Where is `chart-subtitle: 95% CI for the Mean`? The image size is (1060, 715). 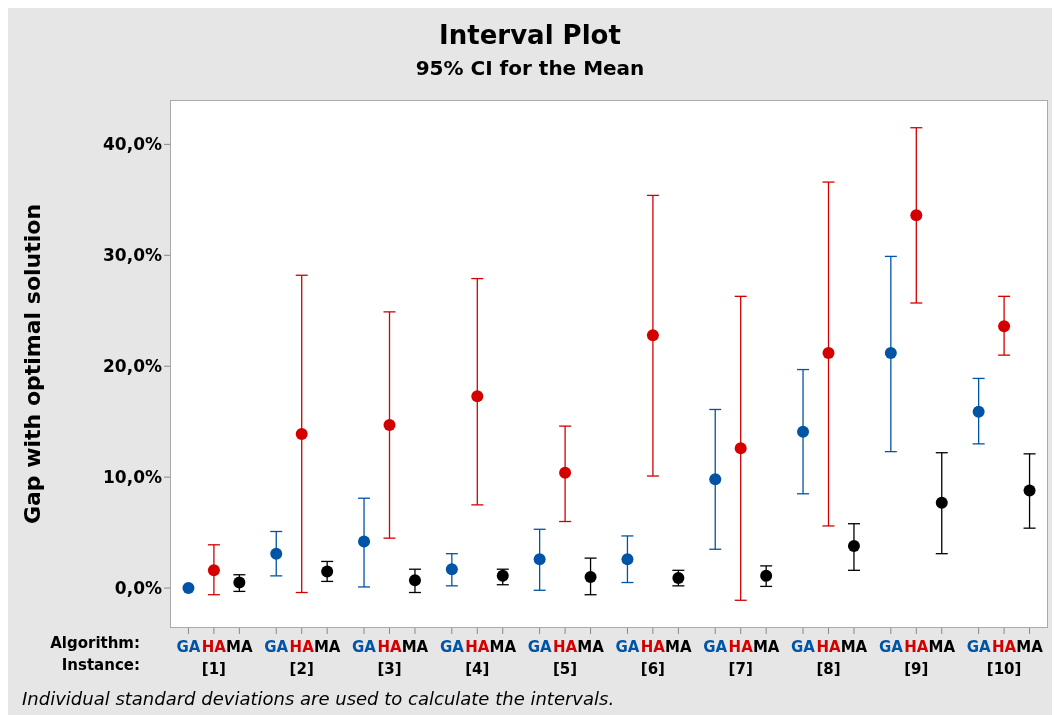
chart-subtitle: 95% CI for the Mean is located at coordinates (530, 68).